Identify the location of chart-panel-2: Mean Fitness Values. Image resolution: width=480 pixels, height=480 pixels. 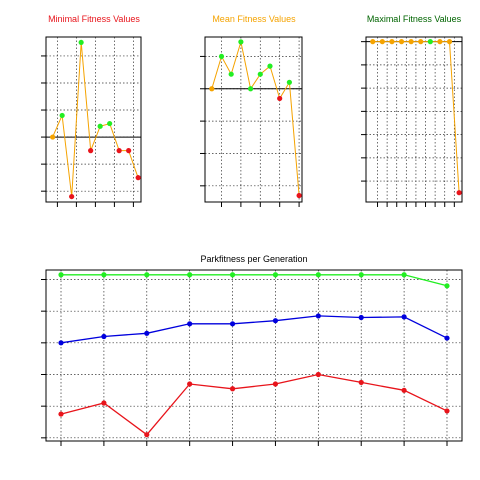
(251, 110).